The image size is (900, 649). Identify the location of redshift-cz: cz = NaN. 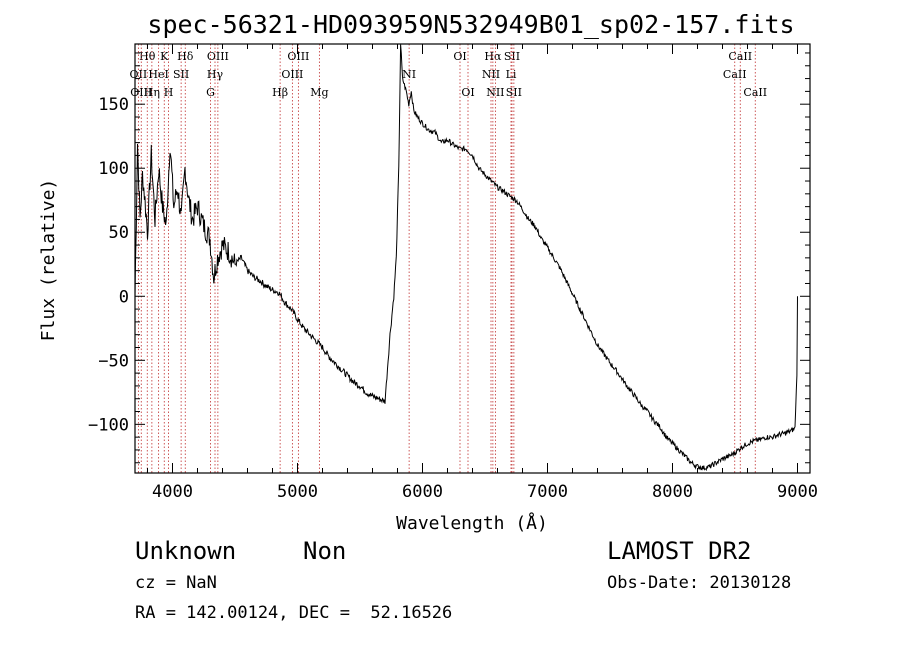
(176, 583).